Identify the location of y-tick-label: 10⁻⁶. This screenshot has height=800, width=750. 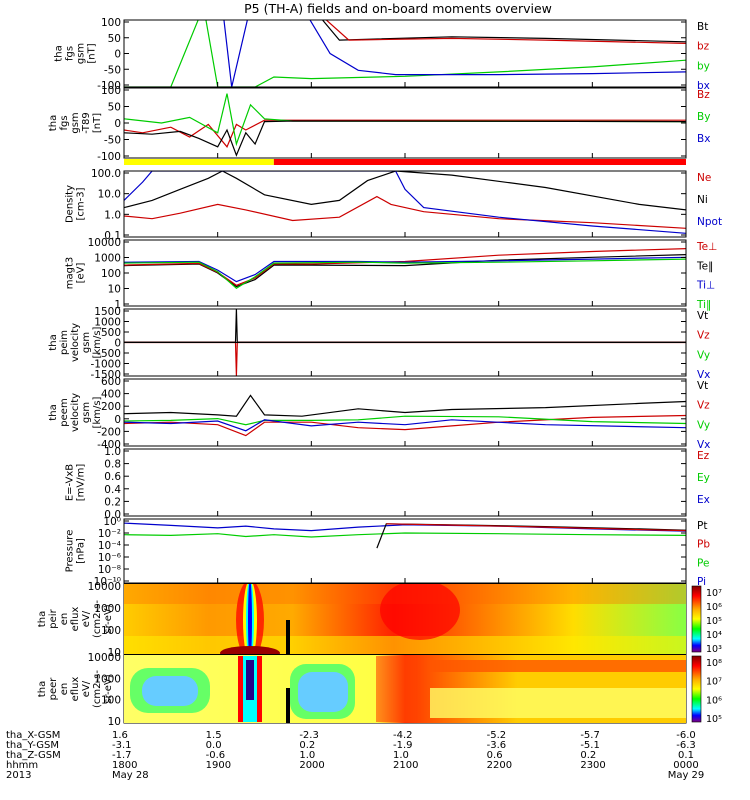
(109, 558).